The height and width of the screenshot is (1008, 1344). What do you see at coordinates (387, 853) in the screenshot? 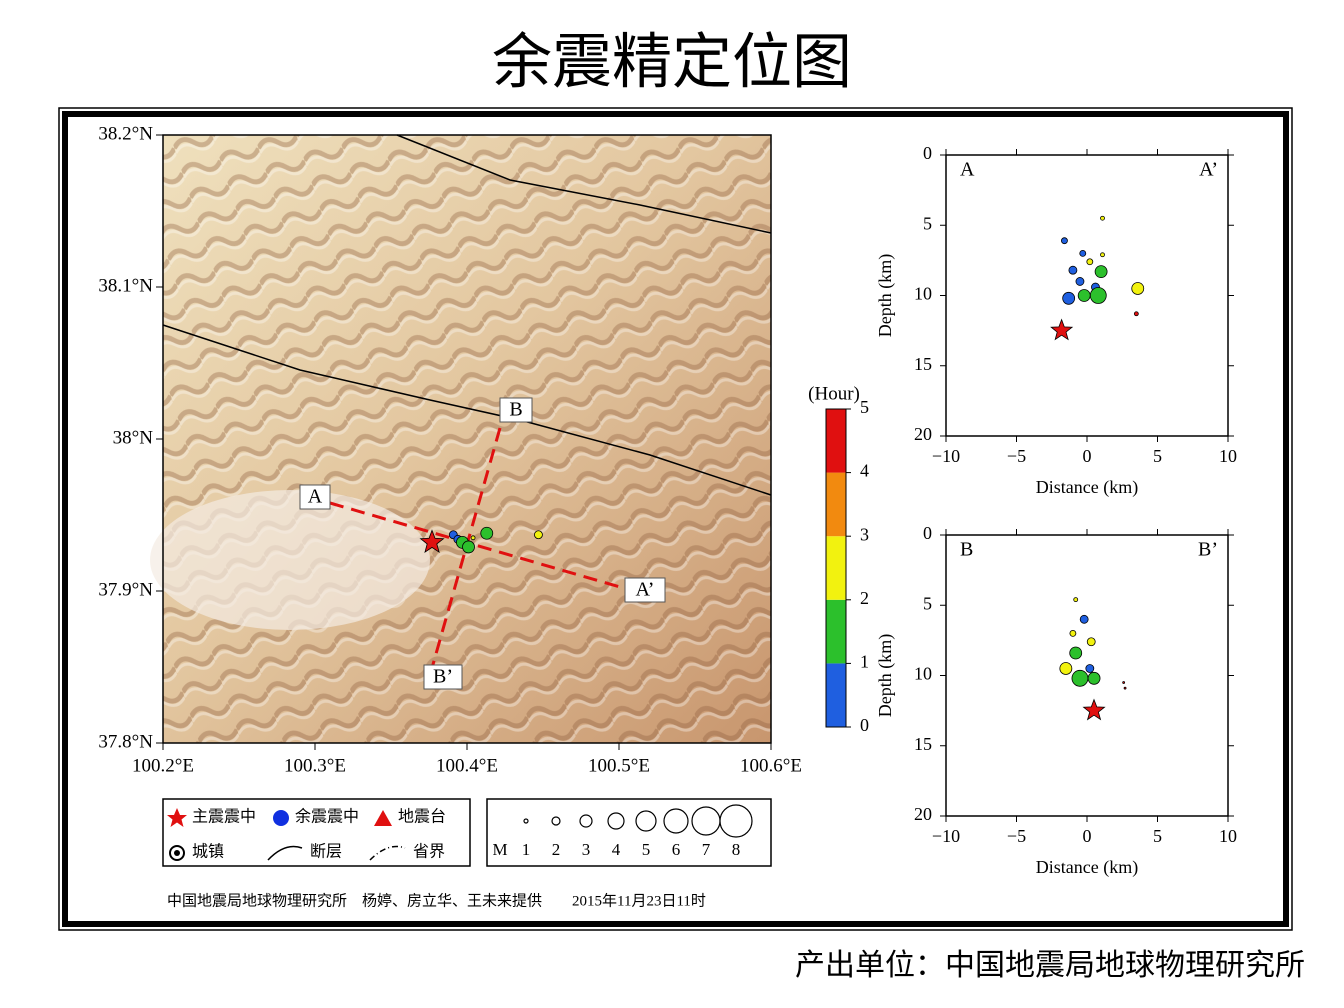
I see `border-symbol` at bounding box center [387, 853].